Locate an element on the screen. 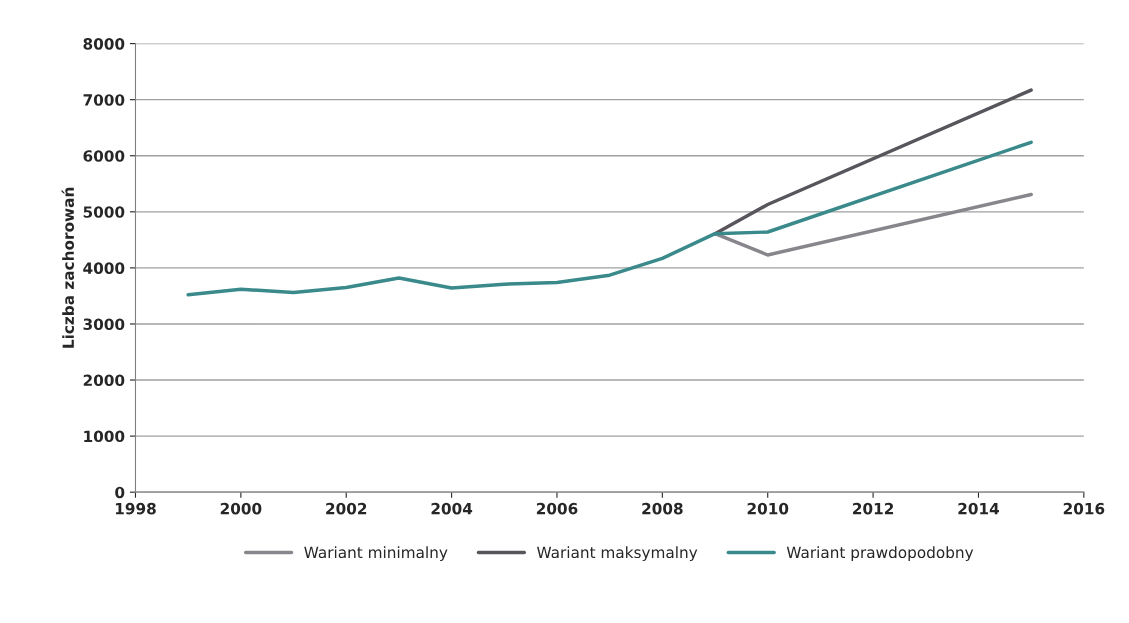 This screenshot has height=623, width=1129. y-tick-label: 0 is located at coordinates (120, 492).